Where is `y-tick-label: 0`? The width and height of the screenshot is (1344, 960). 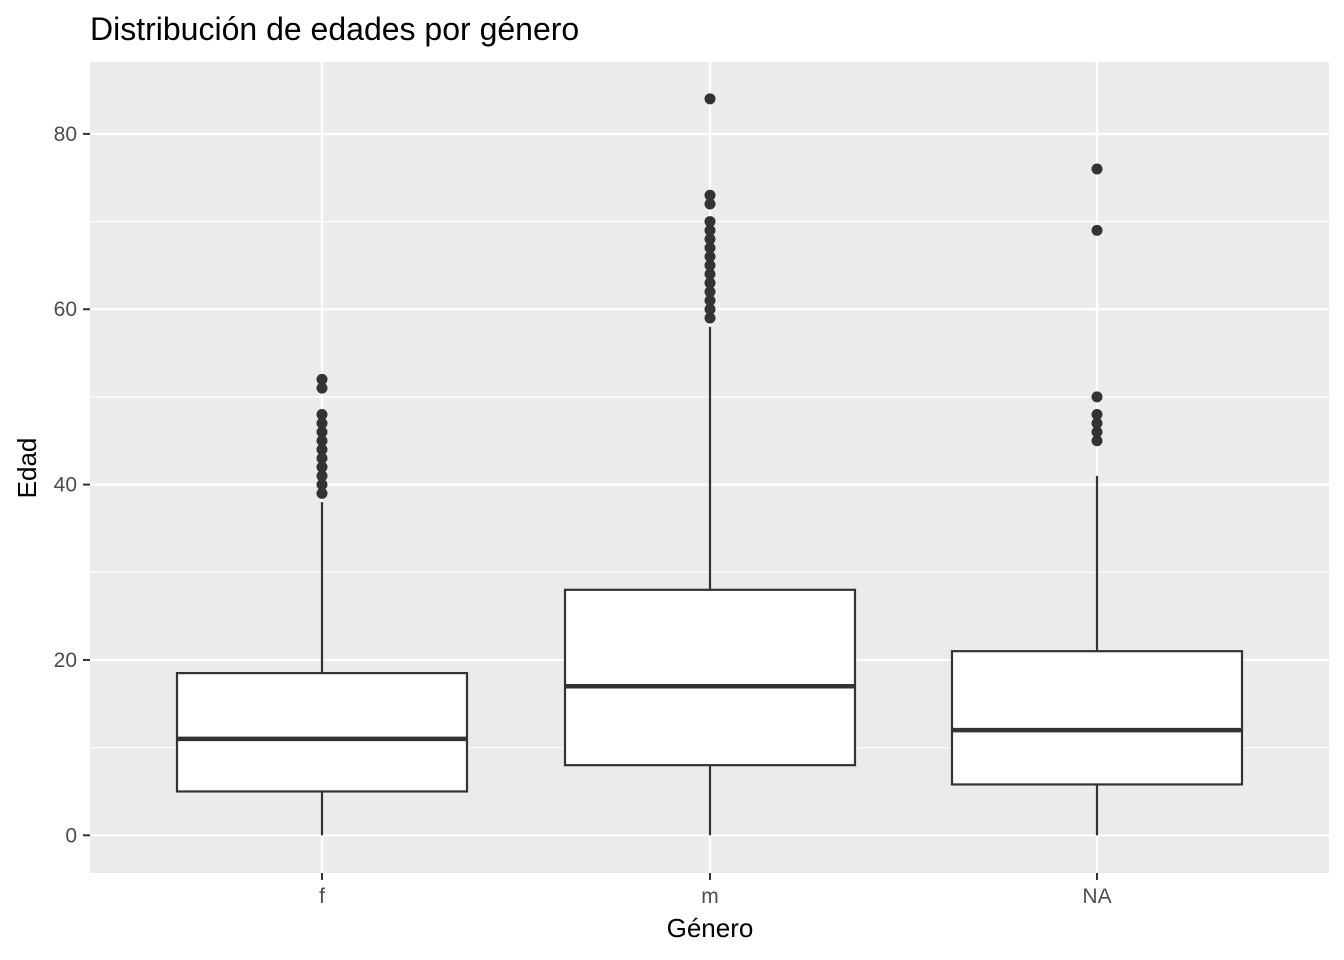 y-tick-label: 0 is located at coordinates (71, 835).